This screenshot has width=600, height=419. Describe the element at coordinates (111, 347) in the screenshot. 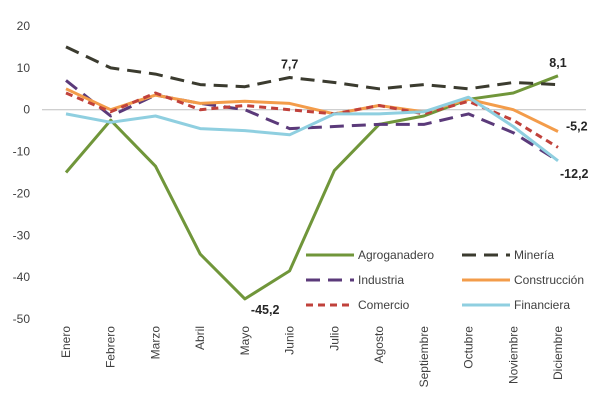

I see `x-tick-label: Febrero` at that location.